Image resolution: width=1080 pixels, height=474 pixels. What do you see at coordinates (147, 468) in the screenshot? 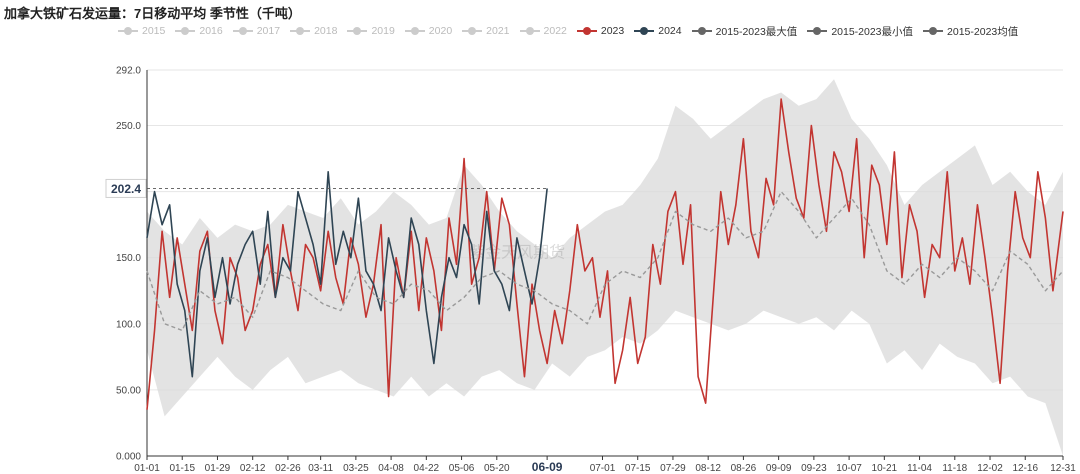
I see `x-tick-label: 01-01` at bounding box center [147, 468].